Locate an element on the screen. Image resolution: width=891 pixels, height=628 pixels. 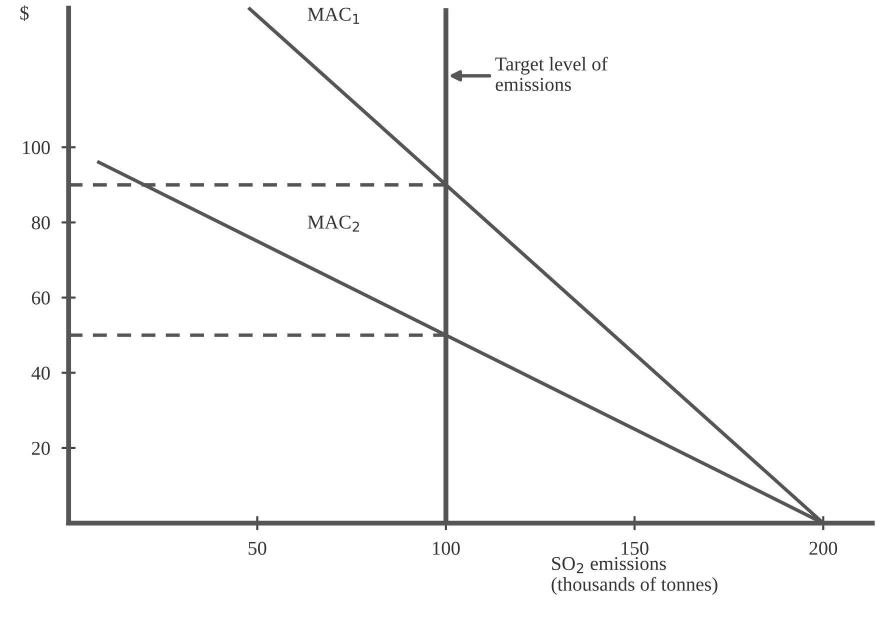
x-axis-title: SO$_{2}$ emissions (thousands of tonnes) is located at coordinates (635, 576).